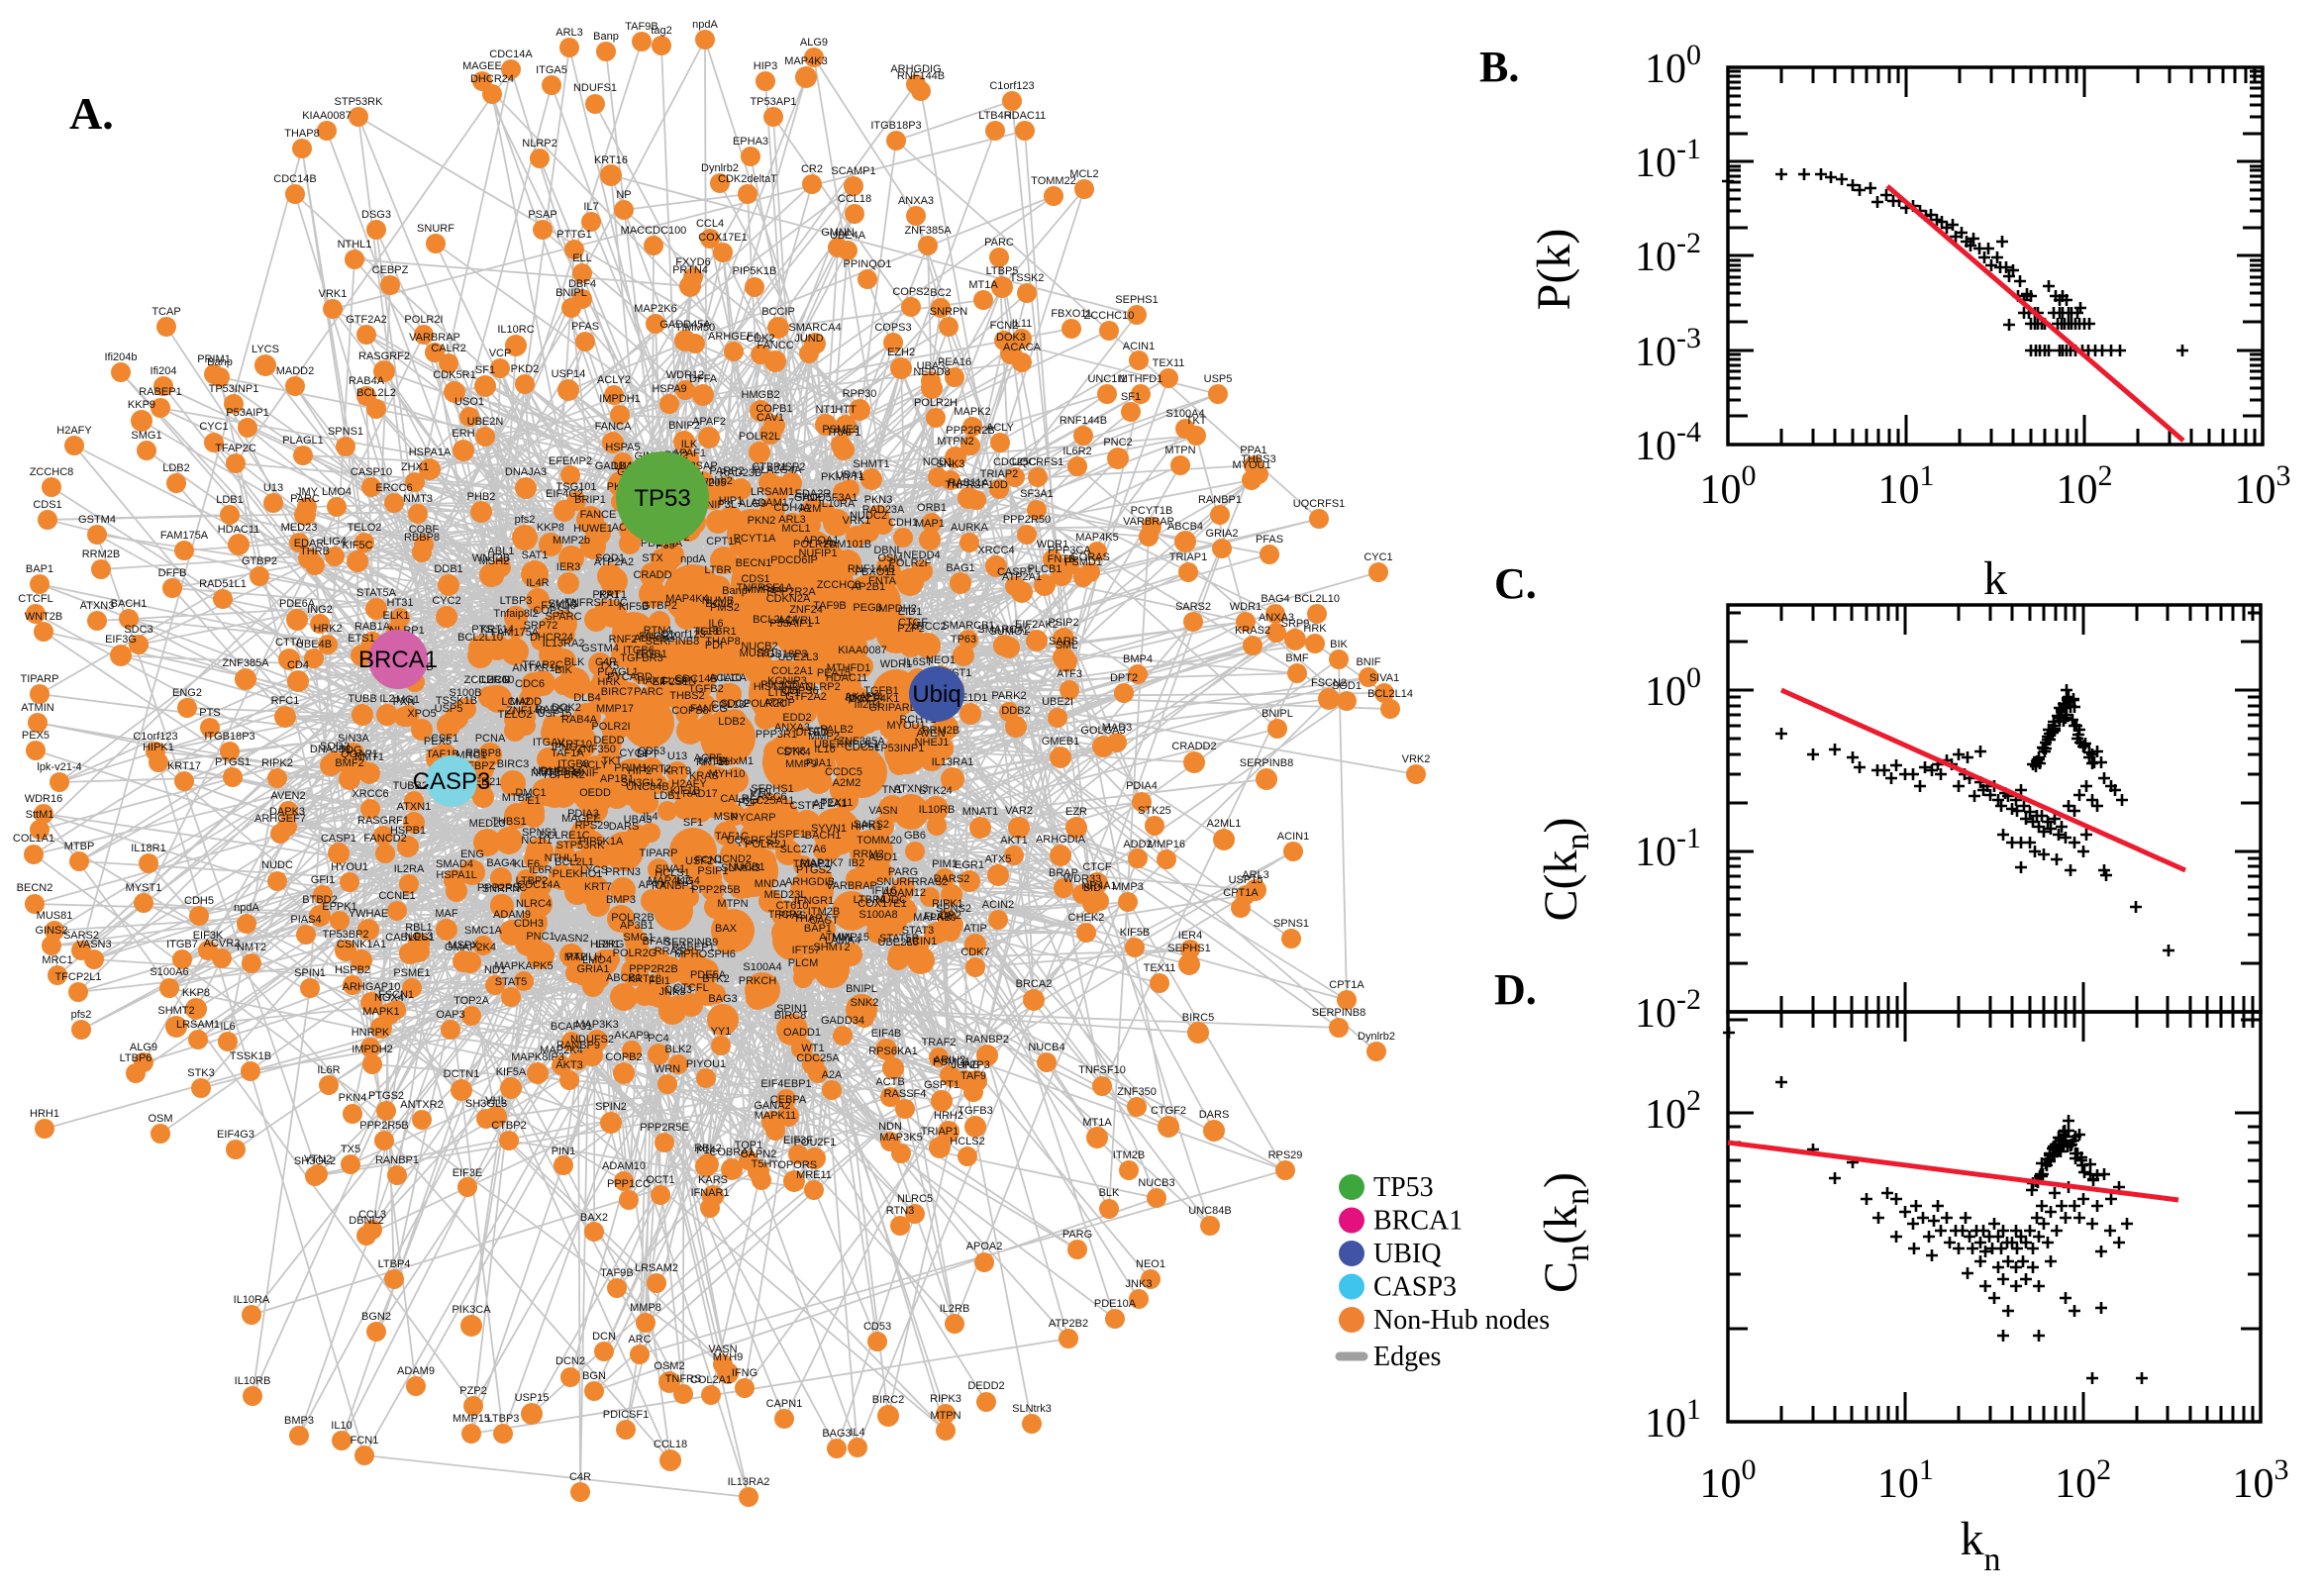 The image size is (2323, 1596). I want to click on svg-text: ORB1, so click(932, 508).